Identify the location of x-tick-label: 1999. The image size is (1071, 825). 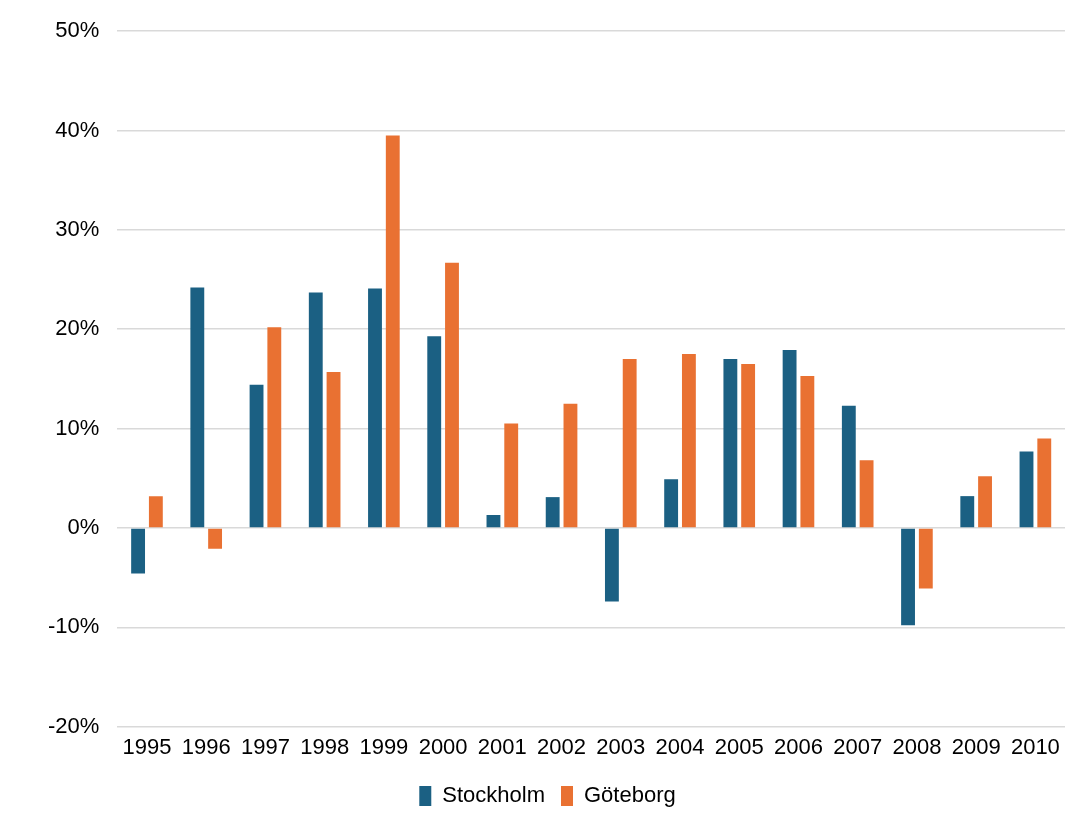
(384, 746).